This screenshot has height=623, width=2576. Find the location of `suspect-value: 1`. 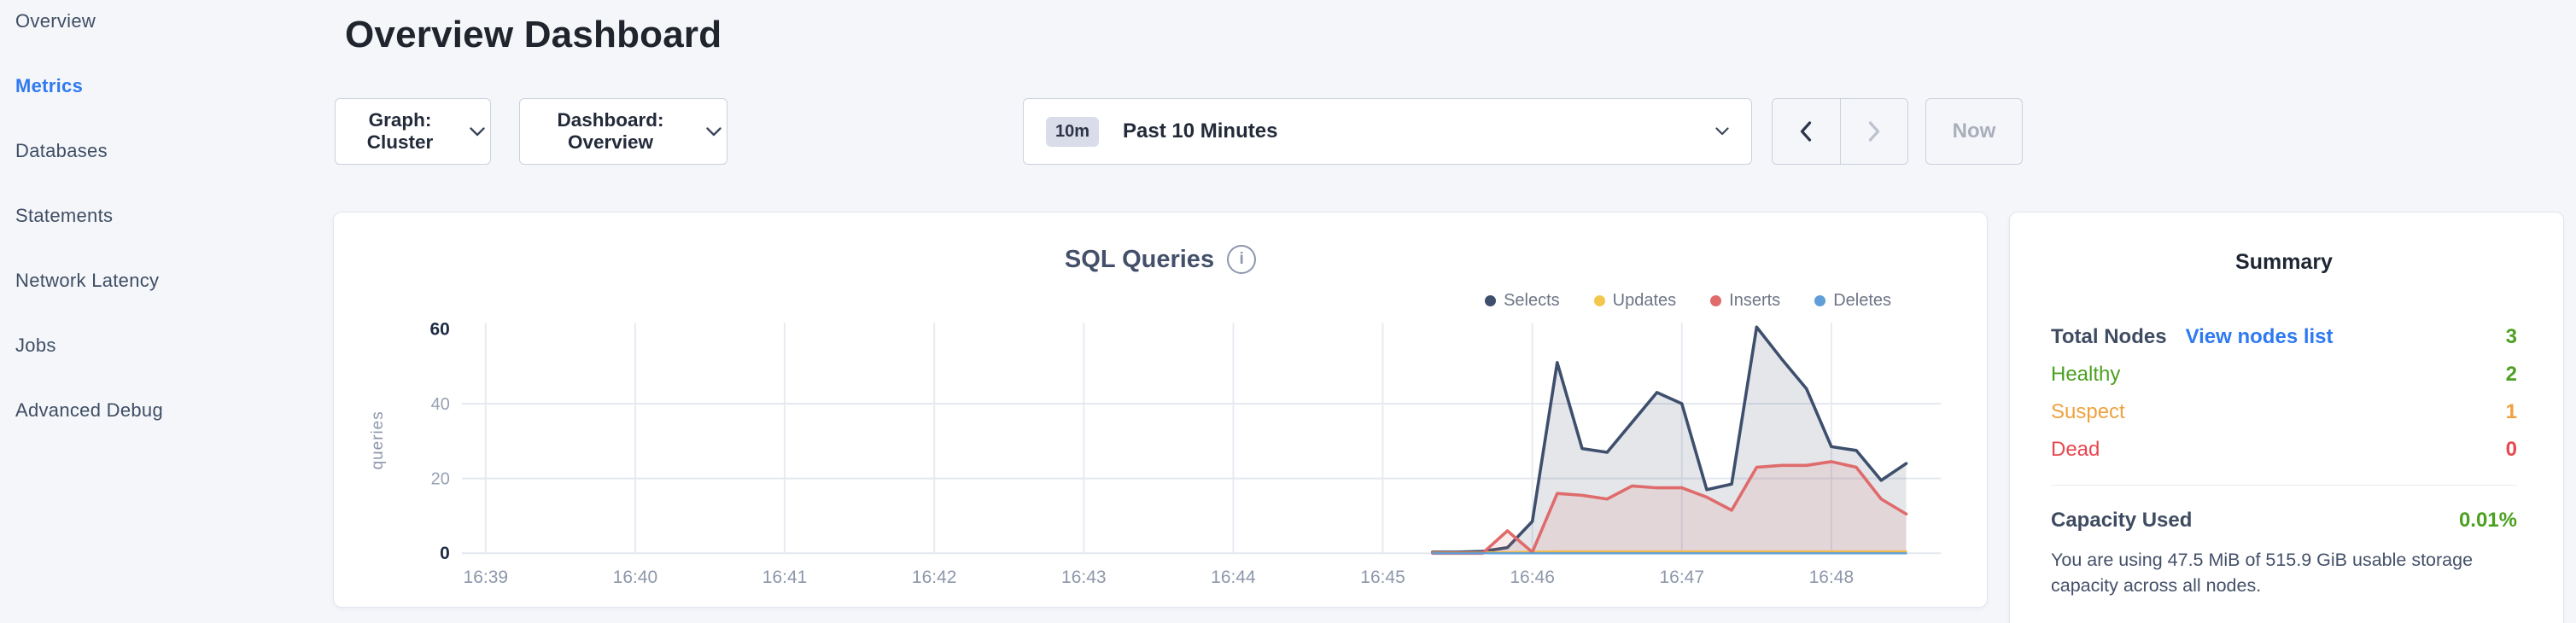

suspect-value: 1 is located at coordinates (2511, 411).